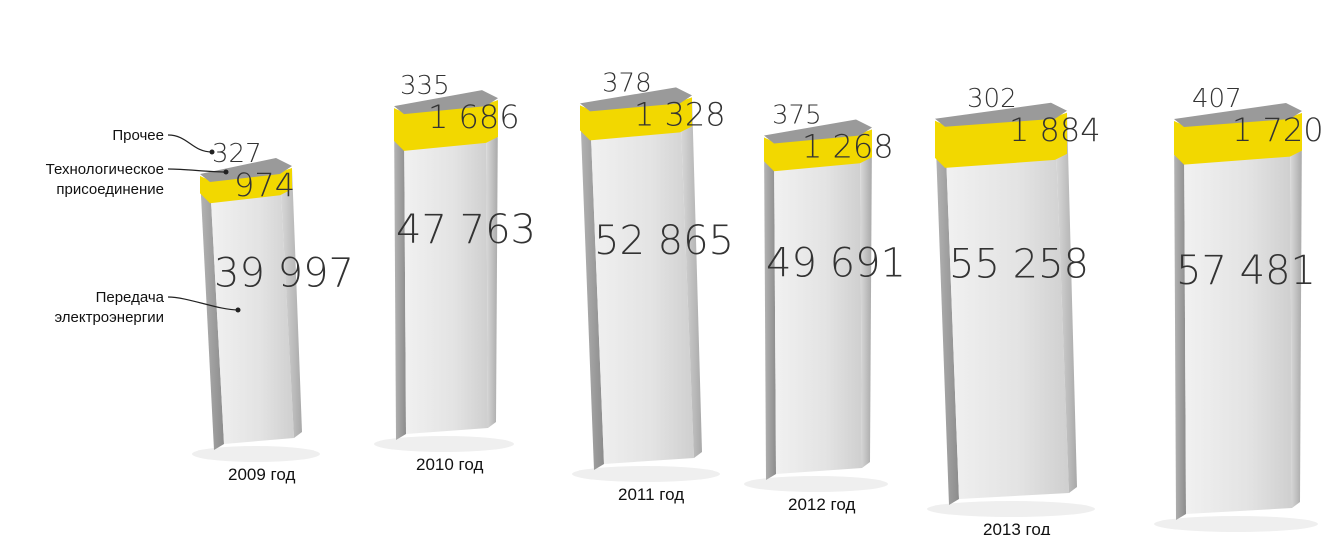  I want to click on value-label-transmission: 47 763, so click(466, 230).